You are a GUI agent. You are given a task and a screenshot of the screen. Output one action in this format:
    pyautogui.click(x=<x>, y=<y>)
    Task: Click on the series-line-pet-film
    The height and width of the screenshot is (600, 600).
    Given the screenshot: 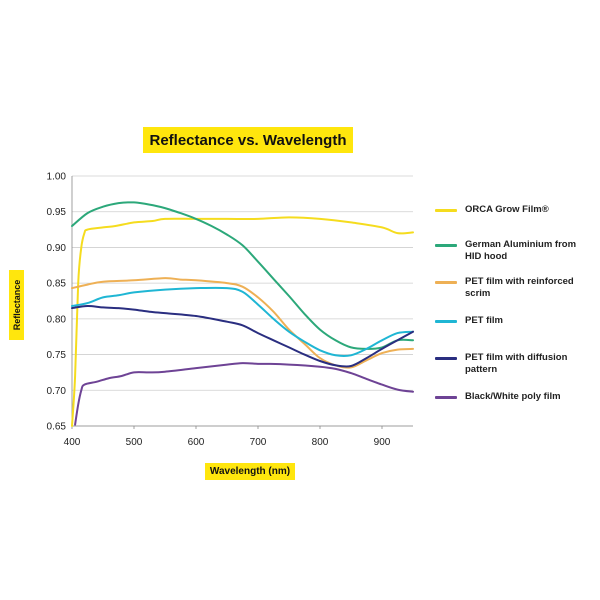 What is the action you would take?
    pyautogui.click(x=242, y=322)
    